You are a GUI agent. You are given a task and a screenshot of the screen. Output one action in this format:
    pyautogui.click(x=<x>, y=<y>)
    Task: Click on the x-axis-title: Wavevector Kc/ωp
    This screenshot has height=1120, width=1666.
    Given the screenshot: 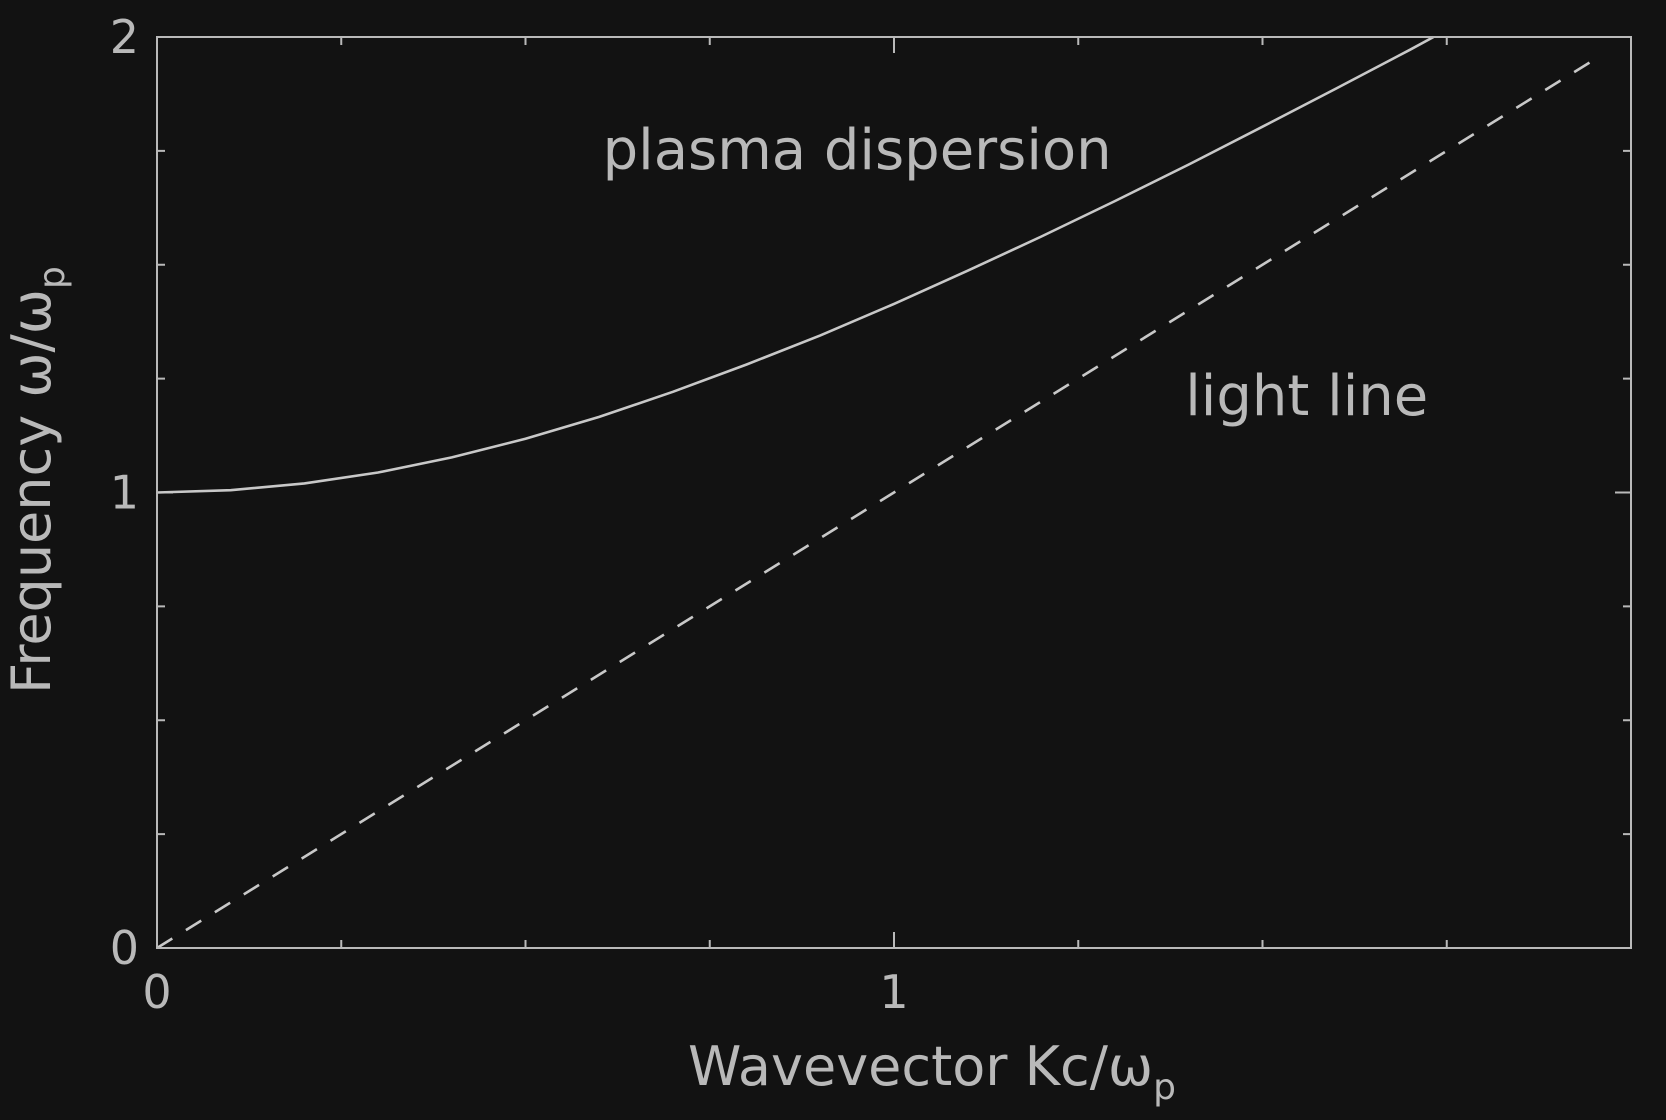 What is the action you would take?
    pyautogui.click(x=932, y=1071)
    